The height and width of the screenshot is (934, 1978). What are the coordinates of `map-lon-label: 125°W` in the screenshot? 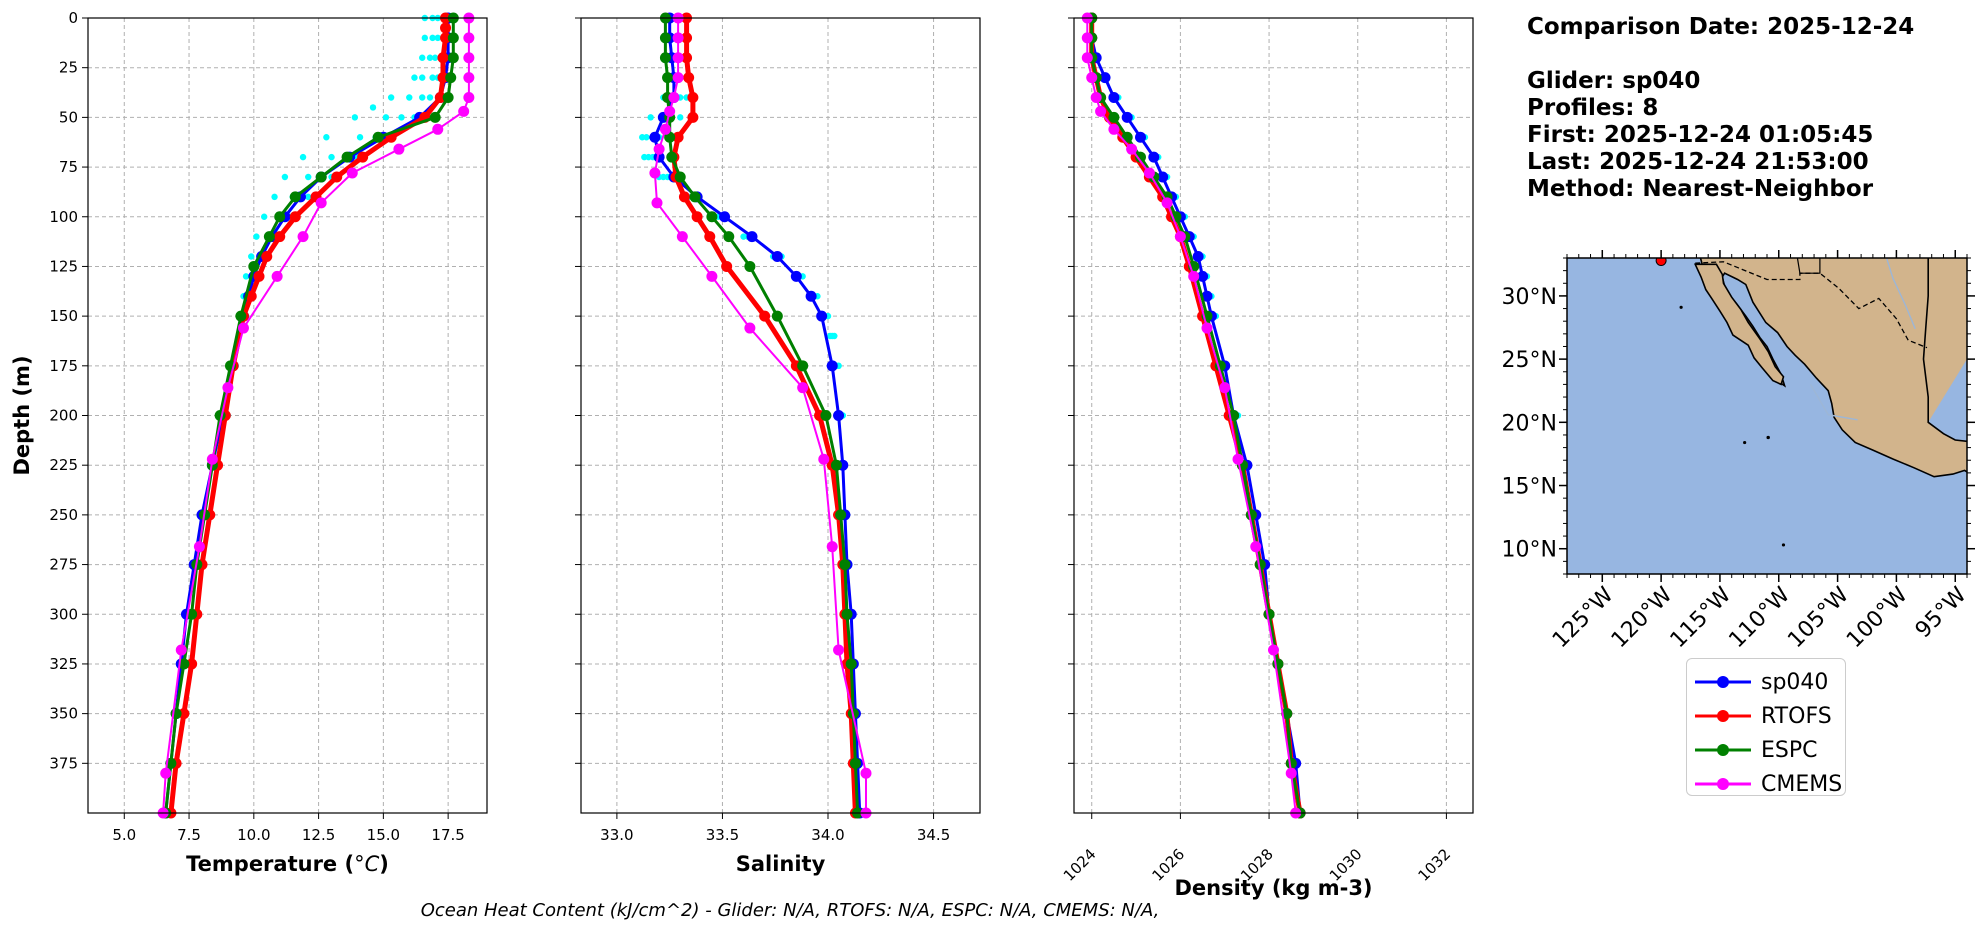 It's located at (1583, 617).